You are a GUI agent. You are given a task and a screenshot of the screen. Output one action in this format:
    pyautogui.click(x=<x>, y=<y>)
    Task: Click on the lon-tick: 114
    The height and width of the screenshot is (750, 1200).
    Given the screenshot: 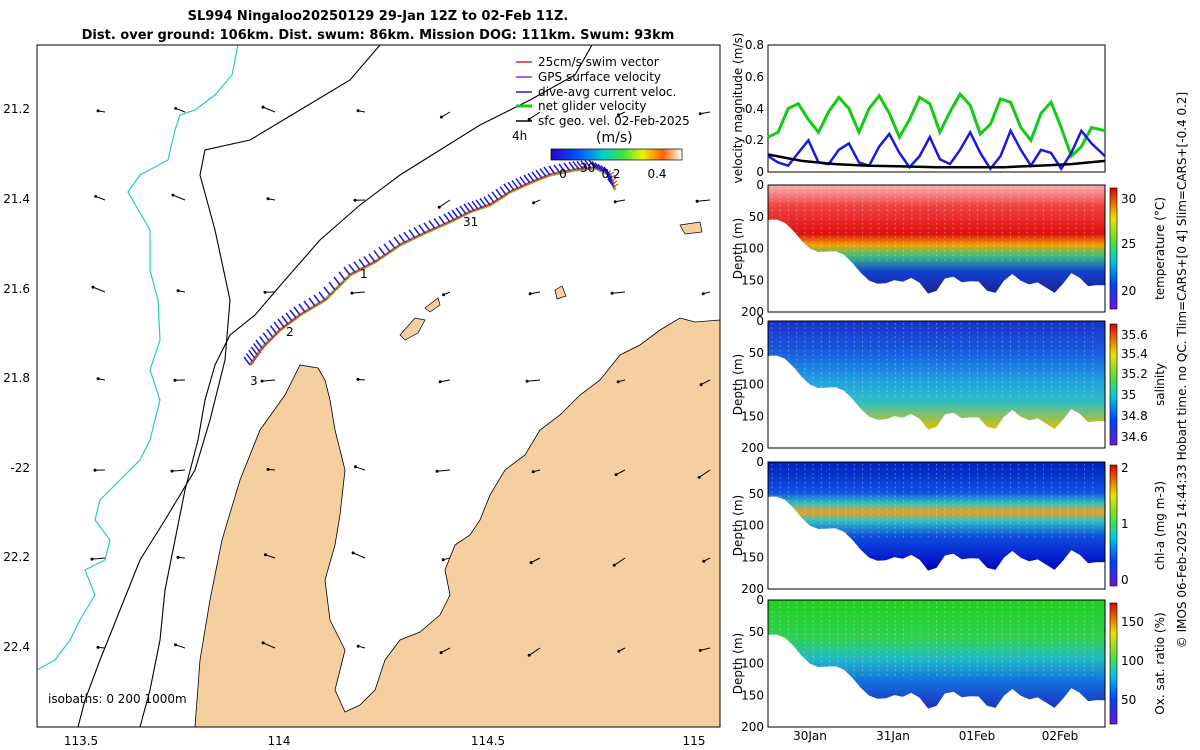 What is the action you would take?
    pyautogui.click(x=279, y=741)
    